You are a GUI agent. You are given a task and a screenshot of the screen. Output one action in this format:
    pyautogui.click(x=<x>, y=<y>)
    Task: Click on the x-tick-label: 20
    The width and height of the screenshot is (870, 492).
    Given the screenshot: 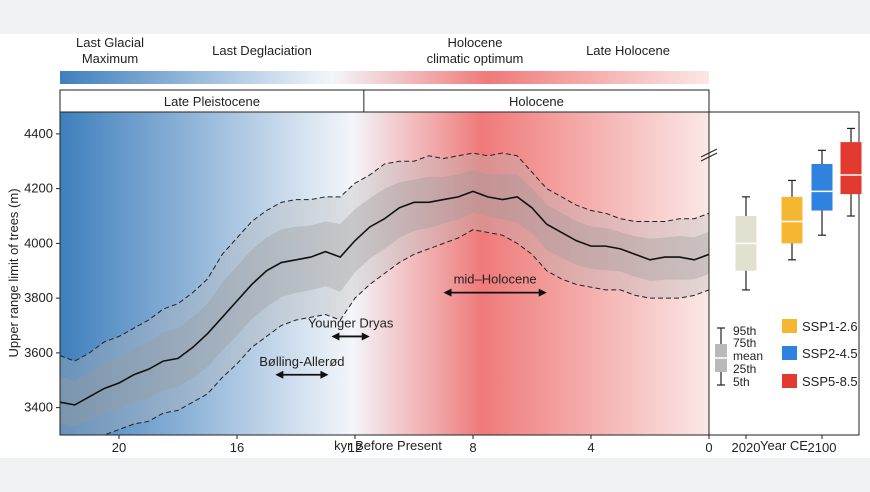 What is the action you would take?
    pyautogui.click(x=119, y=447)
    